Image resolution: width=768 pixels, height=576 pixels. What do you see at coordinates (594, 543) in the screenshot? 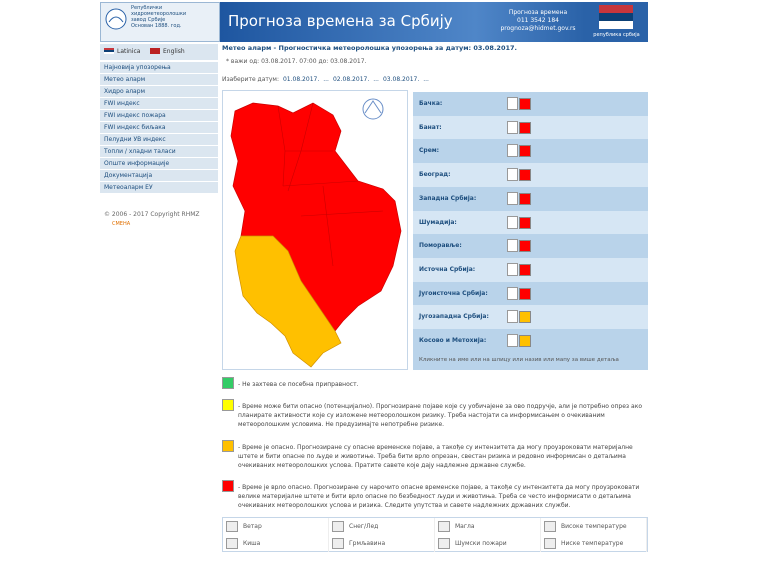
I see `icon-cell: Ниске температуре` at bounding box center [594, 543].